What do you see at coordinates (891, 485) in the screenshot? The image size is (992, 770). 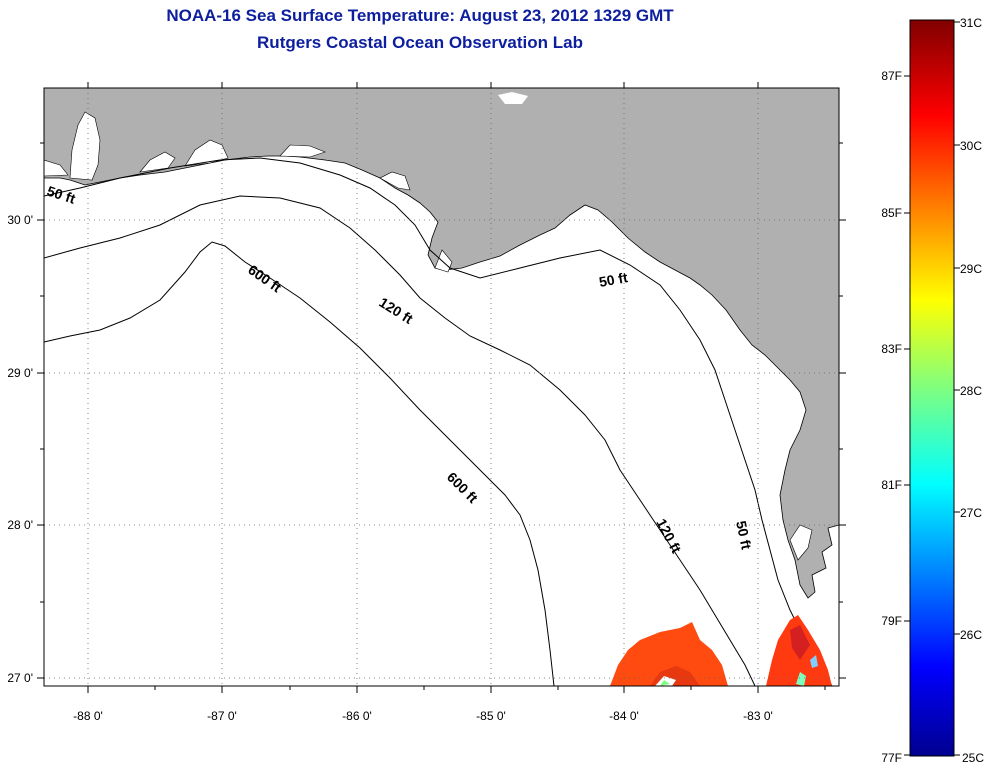 I see `colorbar-fahrenheit-label: 81F` at bounding box center [891, 485].